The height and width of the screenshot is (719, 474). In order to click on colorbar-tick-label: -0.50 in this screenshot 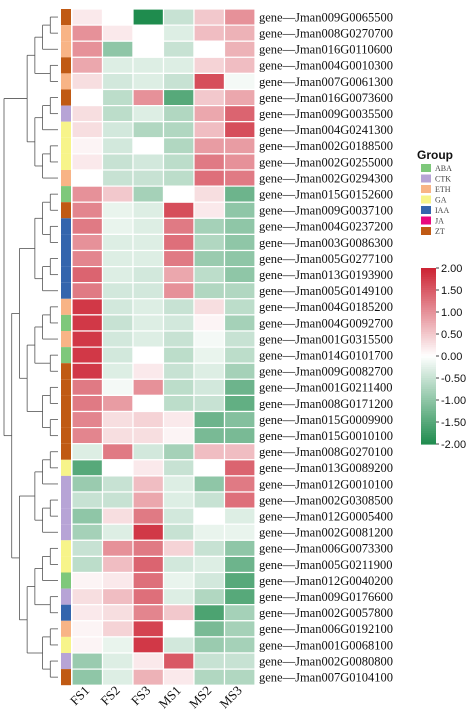, I will do `click(453, 379)`.